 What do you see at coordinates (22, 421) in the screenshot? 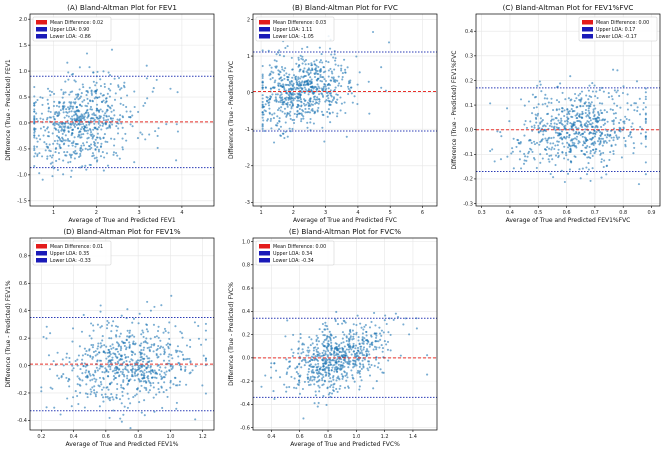
I see `y-tick-label: -0.4` at bounding box center [22, 421].